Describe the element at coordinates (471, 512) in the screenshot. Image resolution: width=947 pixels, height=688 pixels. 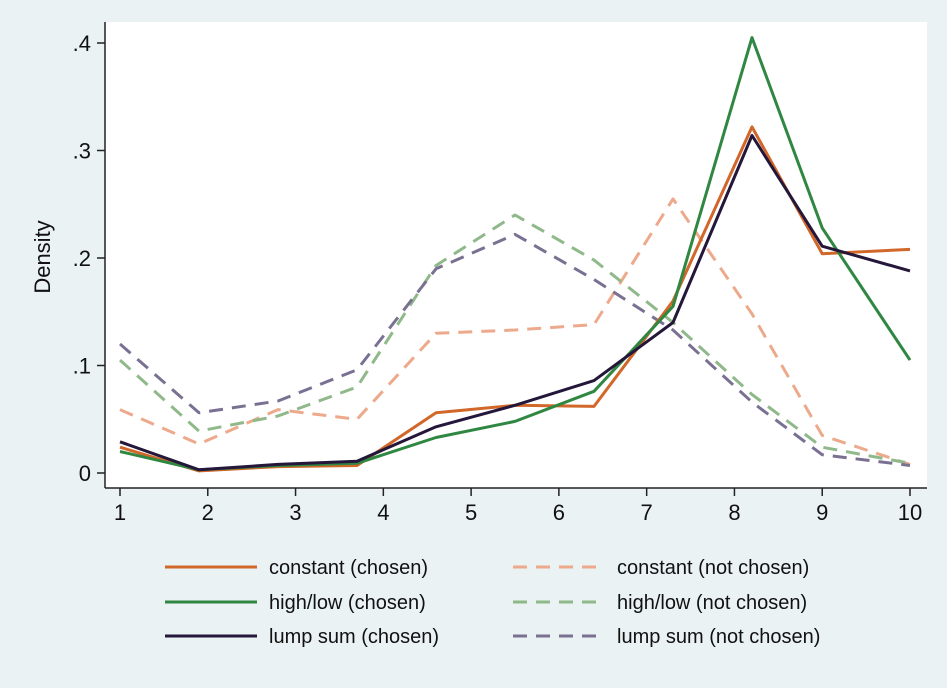
I see `x-tick-label: 5` at that location.